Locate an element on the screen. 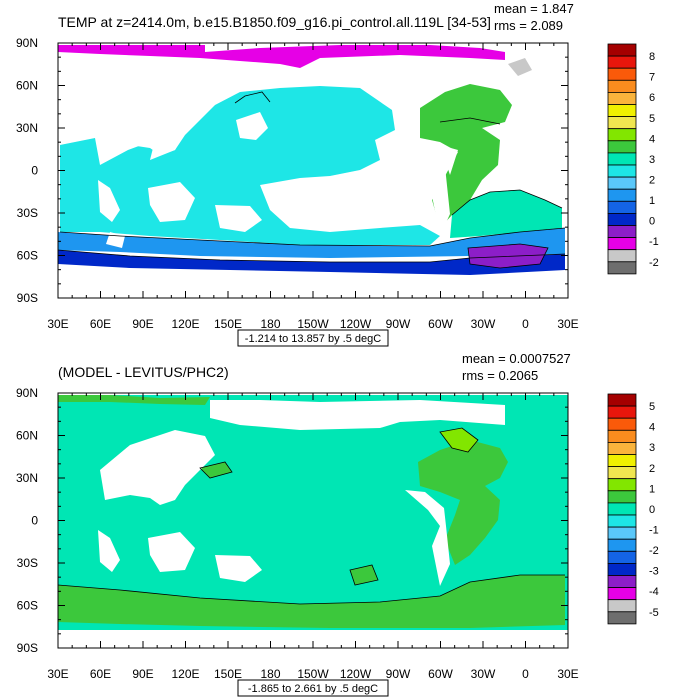 This screenshot has height=700, width=700. panel-bottom-title: (MODEL - LEVITUS/PHC2) is located at coordinates (143, 372).